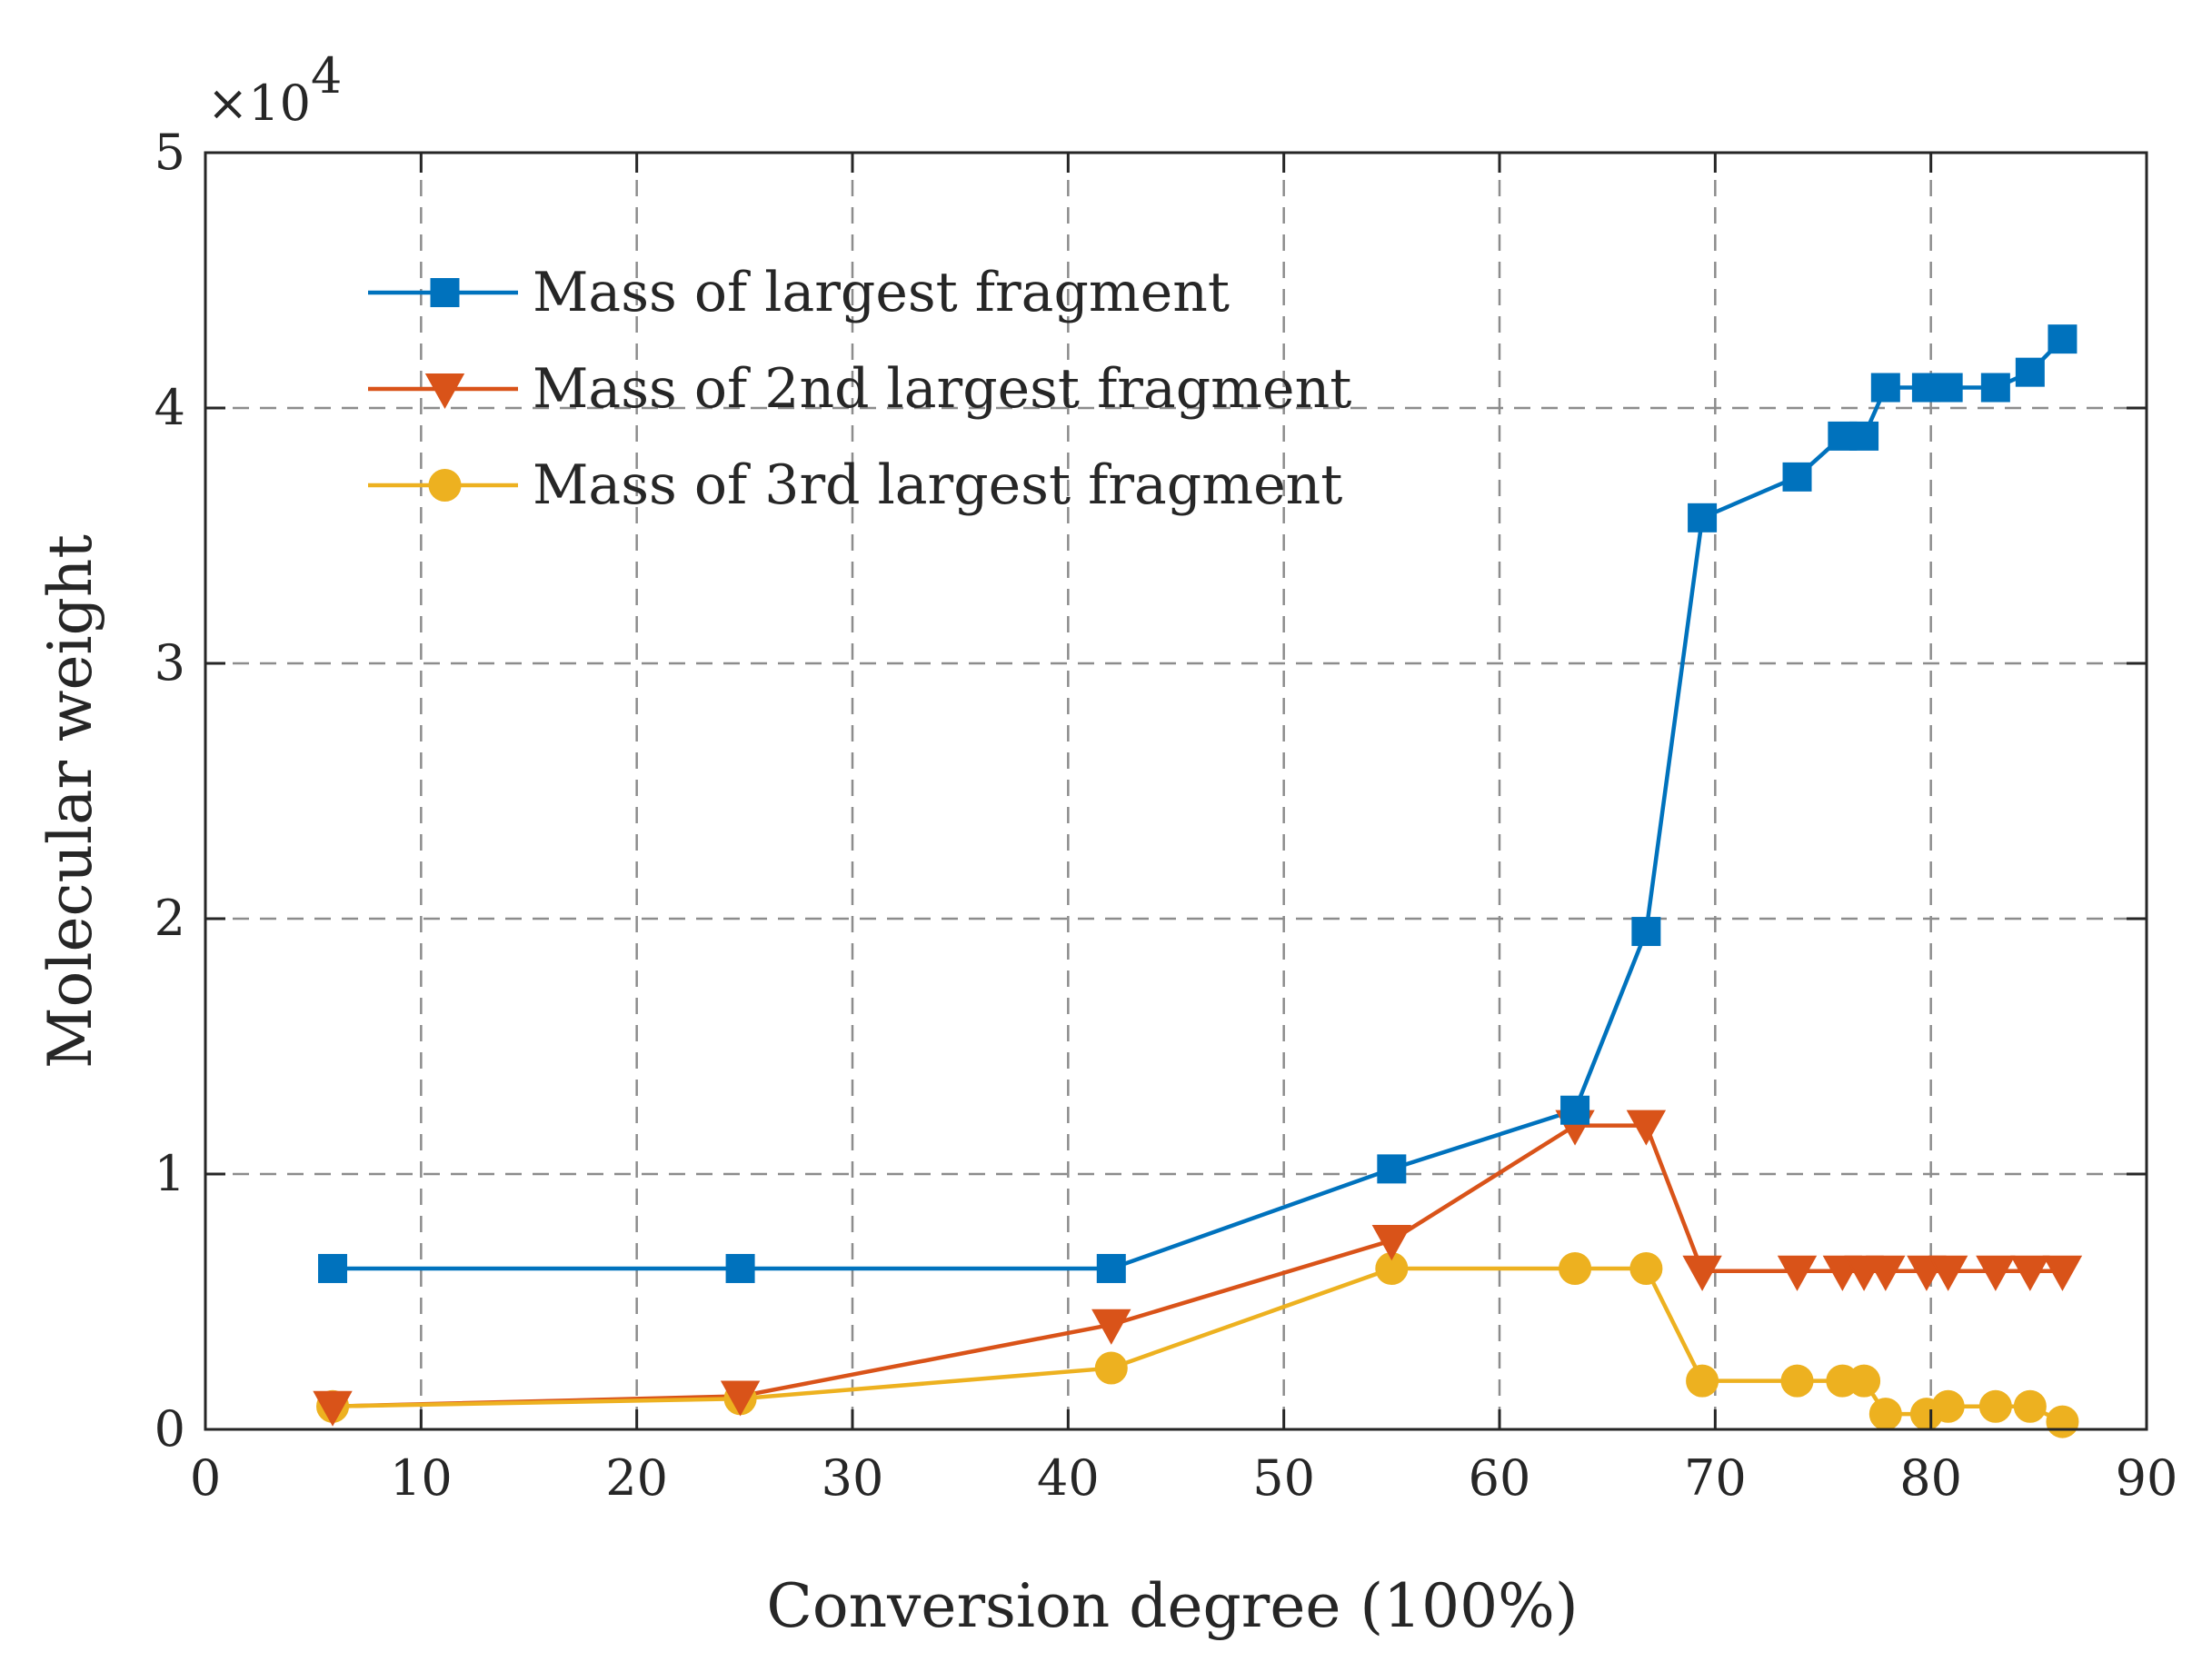 This screenshot has width=2212, height=1672. I want to click on x-tick-label: 0, so click(205, 1478).